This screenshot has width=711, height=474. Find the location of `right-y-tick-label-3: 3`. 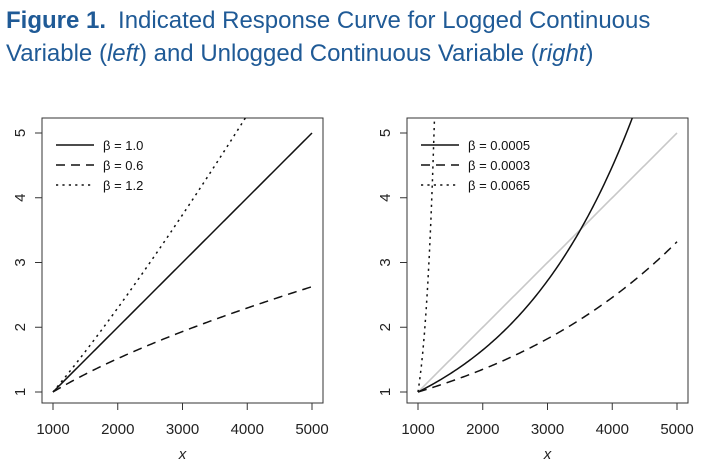

right-y-tick-label-3: 3 is located at coordinates (385, 262).